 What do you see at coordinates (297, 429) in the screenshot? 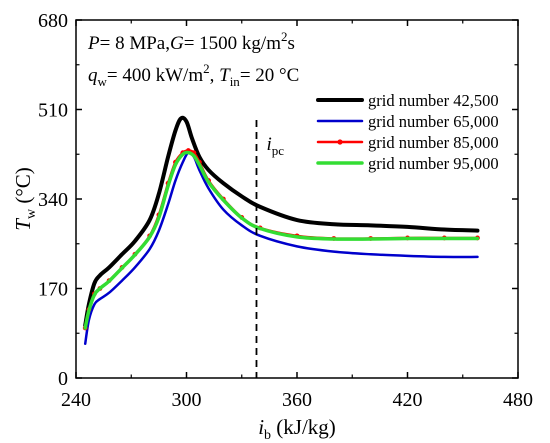
I see `x-axis-title: ib (kJ/kg)` at bounding box center [297, 429].